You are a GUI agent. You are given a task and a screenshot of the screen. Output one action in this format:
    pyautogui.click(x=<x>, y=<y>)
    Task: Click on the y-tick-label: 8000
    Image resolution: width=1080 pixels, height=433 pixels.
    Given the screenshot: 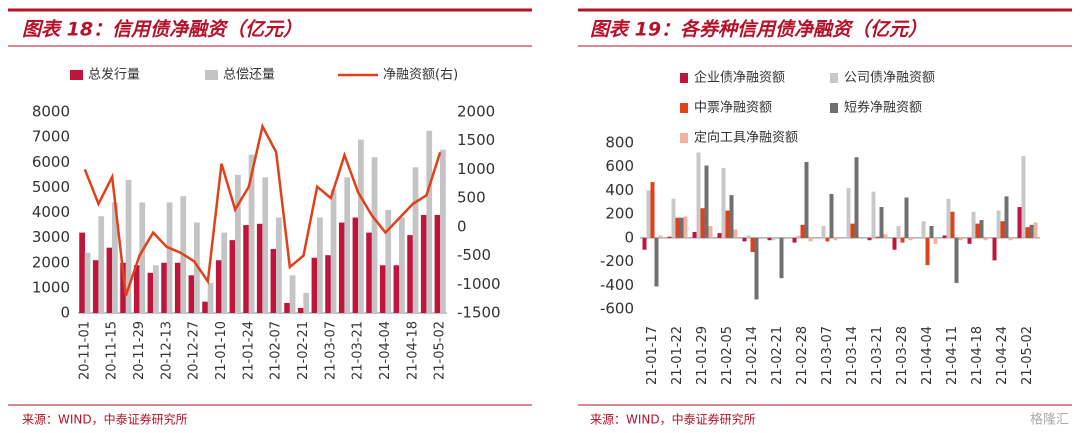 What is the action you would take?
    pyautogui.click(x=51, y=112)
    